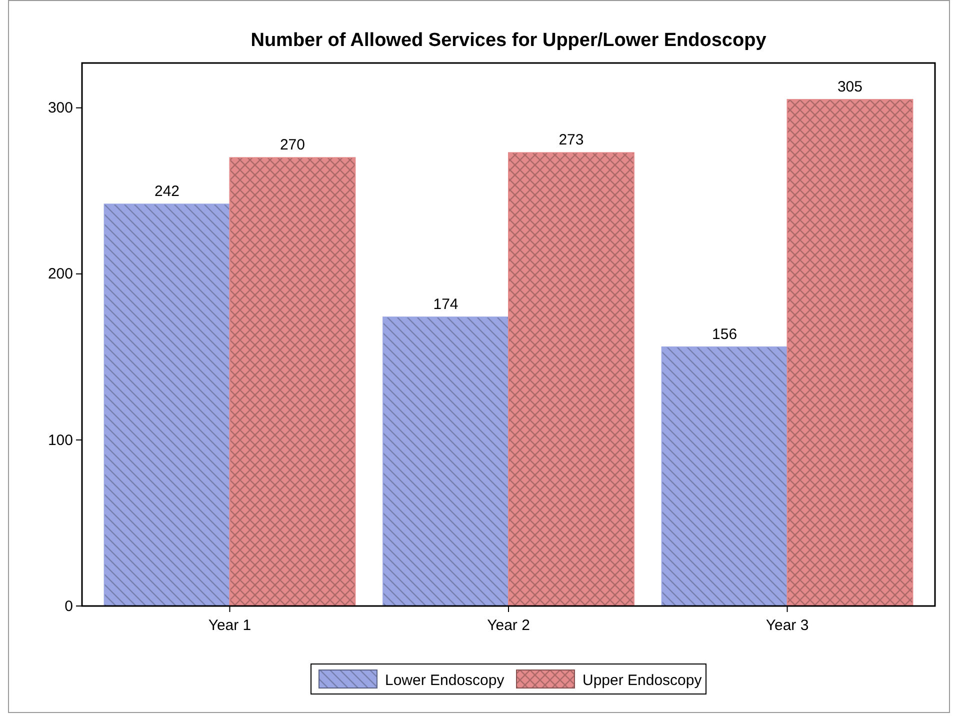 Image resolution: width=959 pixels, height=722 pixels. I want to click on data-label: 174, so click(445, 305).